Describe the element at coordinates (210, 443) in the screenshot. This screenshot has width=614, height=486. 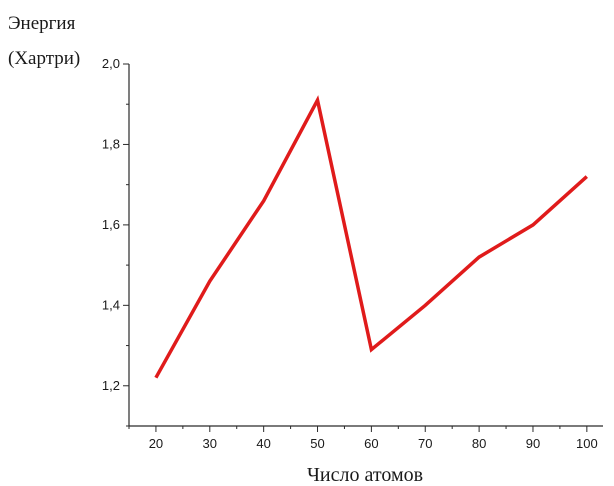
I see `x-tick-label: 30` at that location.